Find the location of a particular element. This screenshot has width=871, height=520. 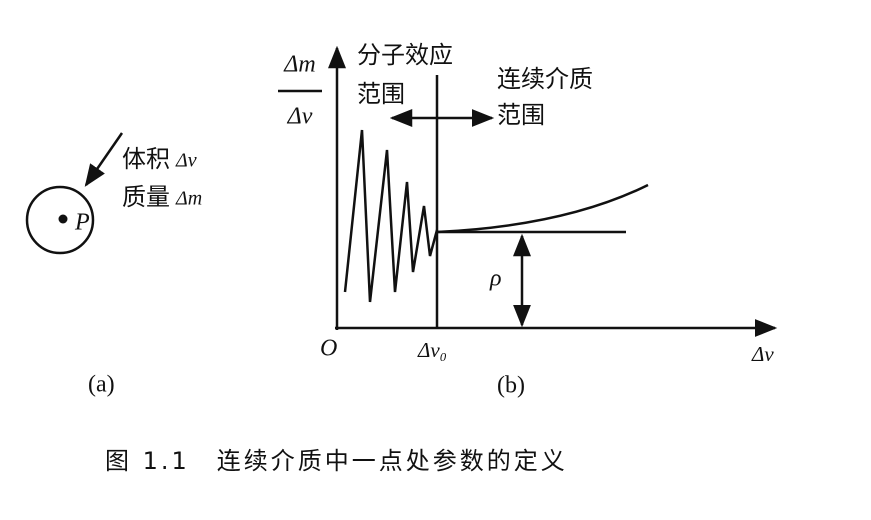

x-axis-label: Δv is located at coordinates (762, 354).